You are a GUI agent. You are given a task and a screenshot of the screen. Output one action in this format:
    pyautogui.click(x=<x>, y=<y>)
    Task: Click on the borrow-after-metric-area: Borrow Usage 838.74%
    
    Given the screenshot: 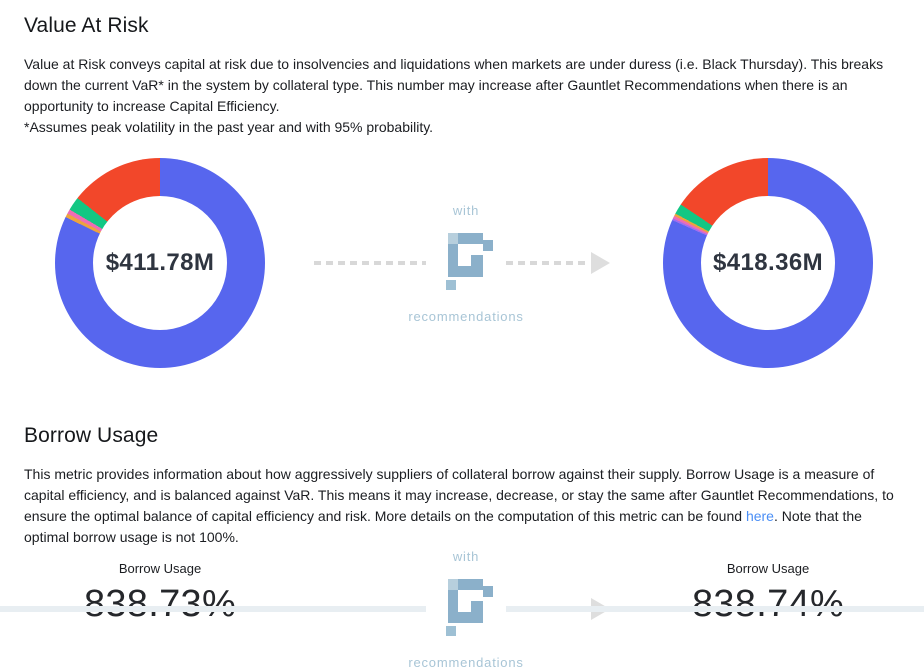 What is the action you would take?
    pyautogui.click(x=768, y=592)
    